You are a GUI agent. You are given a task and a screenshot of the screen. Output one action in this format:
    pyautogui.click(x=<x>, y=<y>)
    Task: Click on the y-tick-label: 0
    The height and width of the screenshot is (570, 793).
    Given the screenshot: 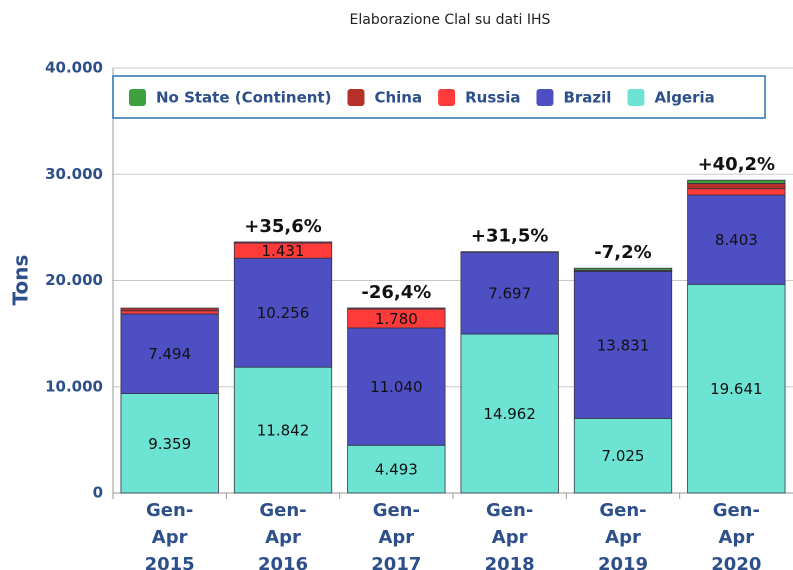 What is the action you would take?
    pyautogui.click(x=98, y=493)
    